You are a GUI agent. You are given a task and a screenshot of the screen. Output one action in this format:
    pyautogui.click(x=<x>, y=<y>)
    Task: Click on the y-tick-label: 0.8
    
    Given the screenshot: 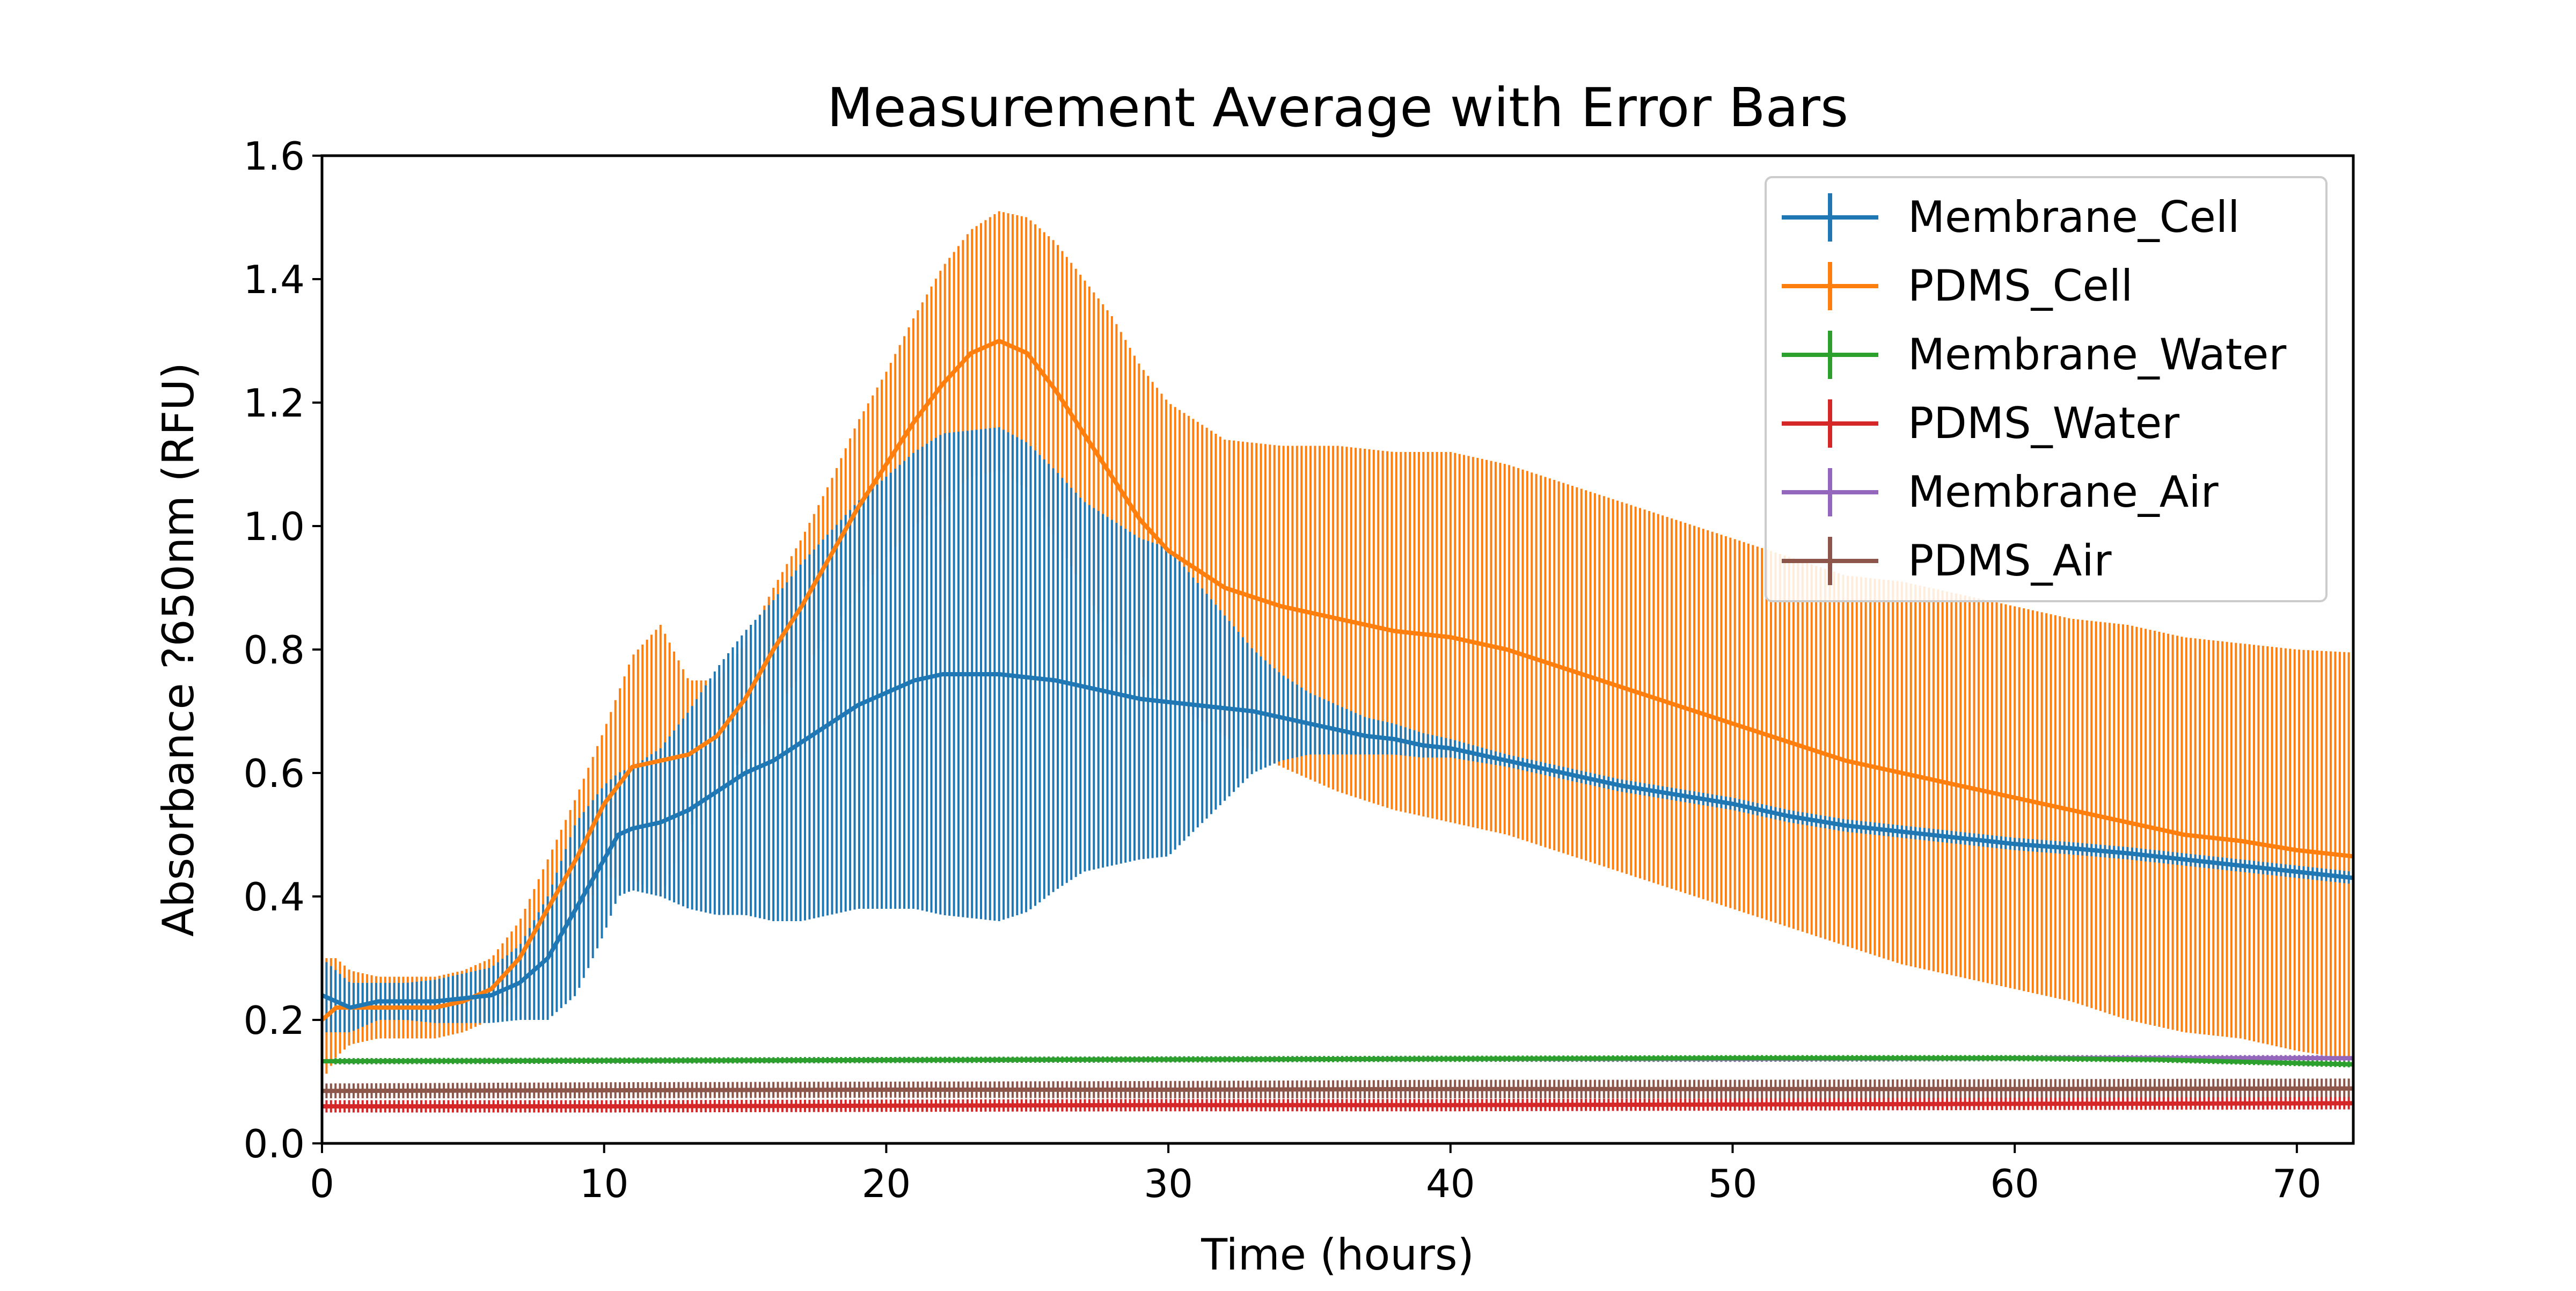 What is the action you would take?
    pyautogui.click(x=274, y=650)
    